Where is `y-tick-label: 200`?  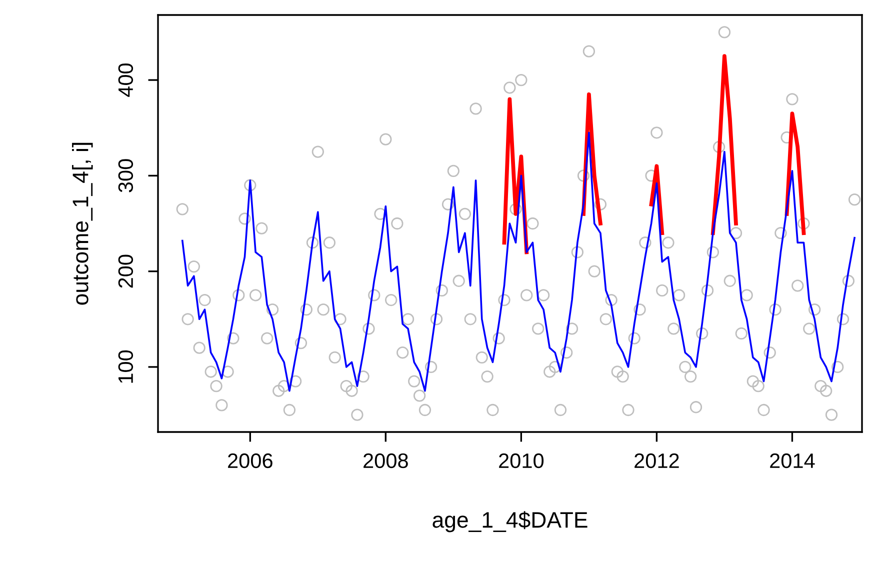
y-tick-label: 200 is located at coordinates (126, 271).